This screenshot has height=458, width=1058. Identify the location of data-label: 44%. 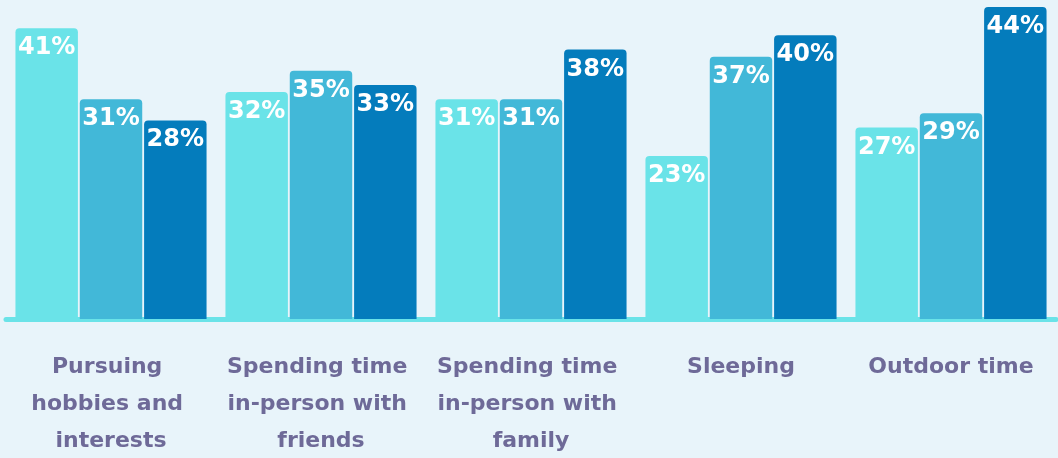
(1015, 25).